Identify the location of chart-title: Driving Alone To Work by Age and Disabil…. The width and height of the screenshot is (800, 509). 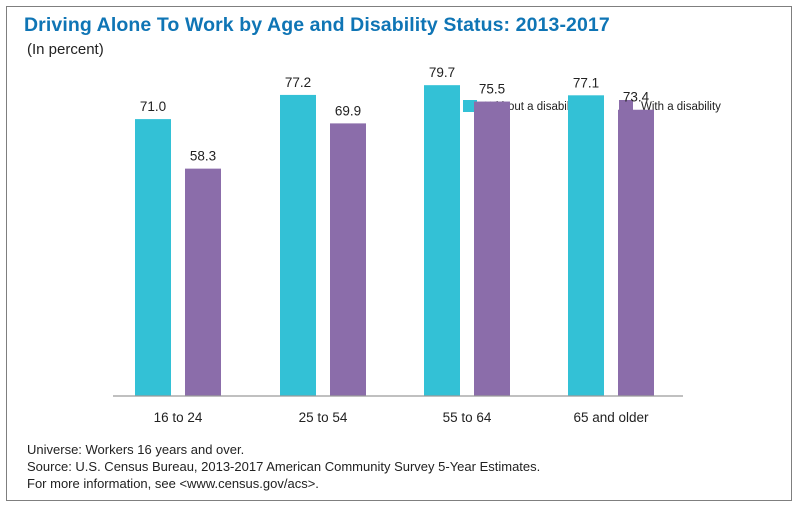
(317, 25).